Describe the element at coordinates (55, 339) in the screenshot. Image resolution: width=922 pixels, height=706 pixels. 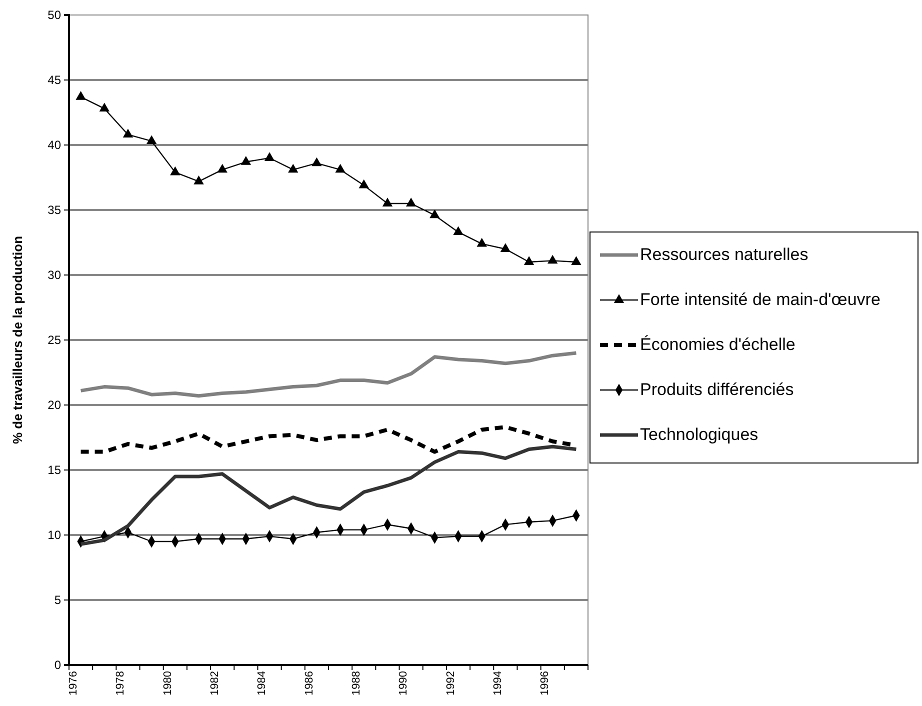
I see `y-tick-label: 25` at that location.